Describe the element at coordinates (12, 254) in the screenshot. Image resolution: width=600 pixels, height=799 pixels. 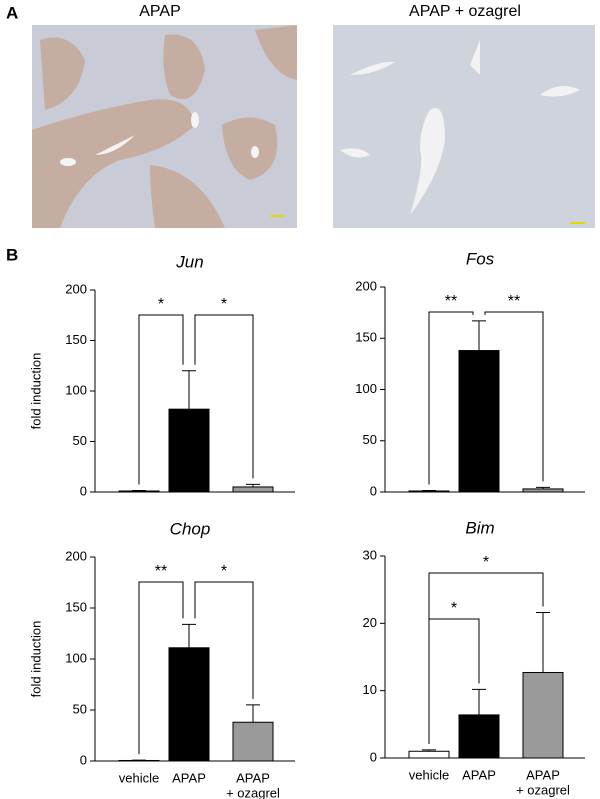
I see `panel-label: B` at that location.